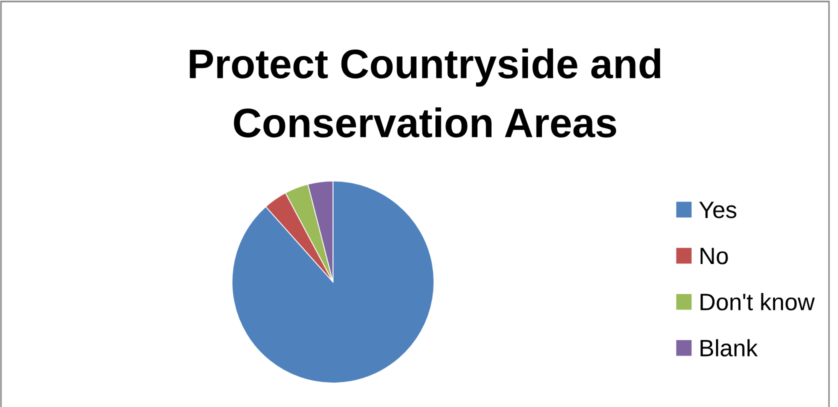 The height and width of the screenshot is (407, 838). What do you see at coordinates (714, 256) in the screenshot?
I see `legend-label: No` at bounding box center [714, 256].